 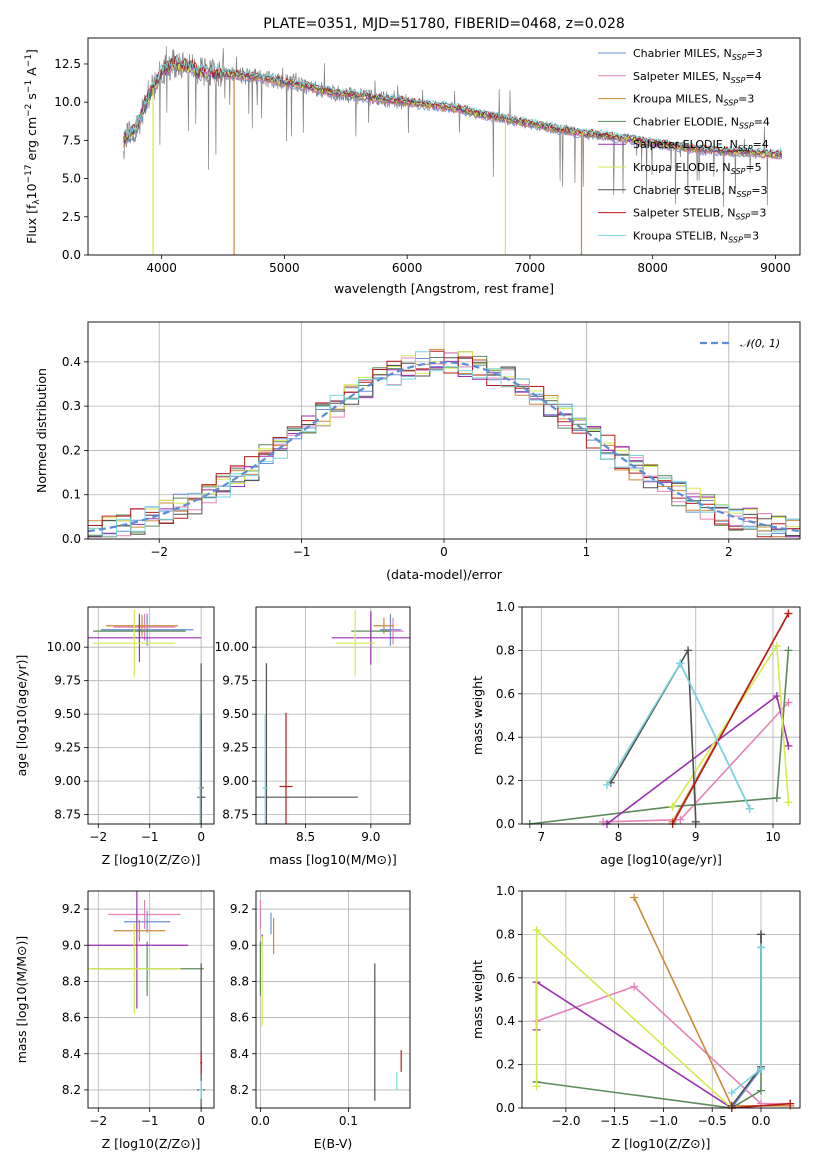 What do you see at coordinates (505, 607) in the screenshot?
I see `y-tick-label: 1.0` at bounding box center [505, 607].